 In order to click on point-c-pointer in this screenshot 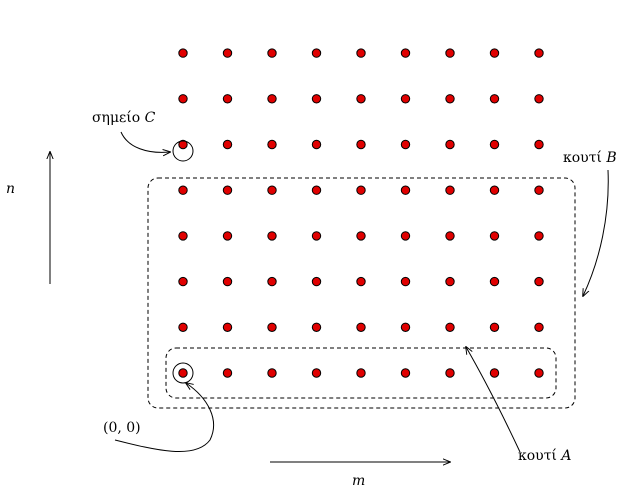, I will do `click(145, 141)`.